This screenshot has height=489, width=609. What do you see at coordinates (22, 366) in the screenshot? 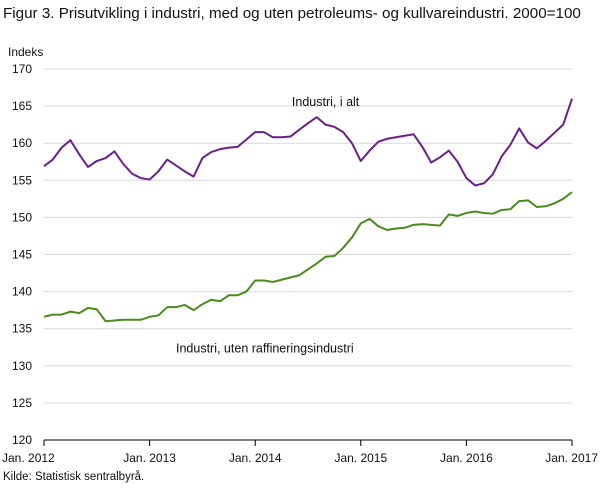
I see `y-tick-label: 130` at bounding box center [22, 366].